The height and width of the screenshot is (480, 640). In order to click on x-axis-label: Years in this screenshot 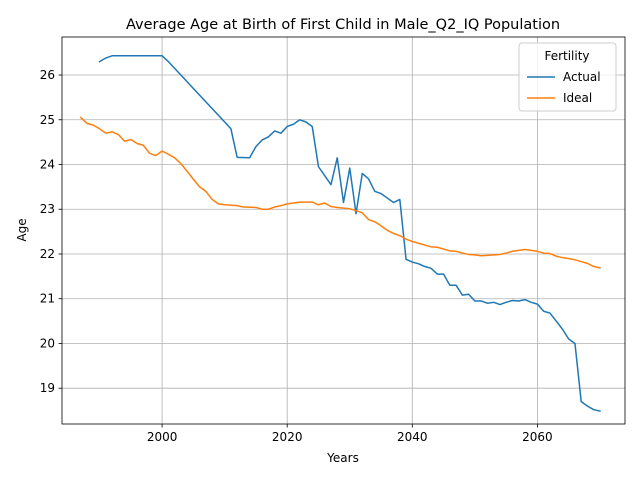, I will do `click(342, 458)`.